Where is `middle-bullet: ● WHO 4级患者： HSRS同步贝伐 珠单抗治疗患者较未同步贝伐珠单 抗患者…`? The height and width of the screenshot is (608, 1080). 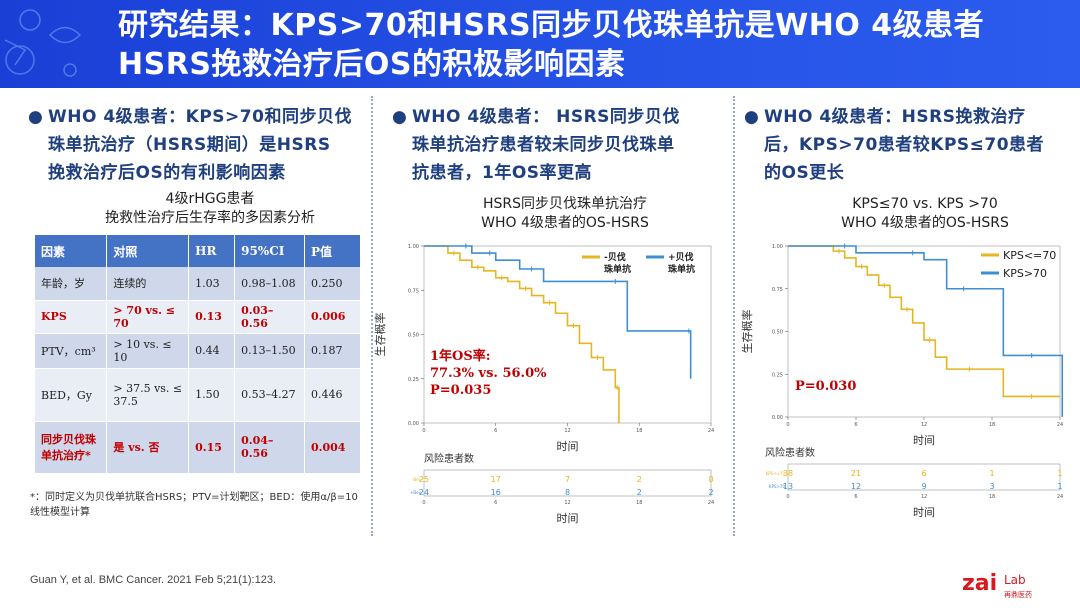 middle-bullet: ● WHO 4级患者： HSRS同步贝伐 珠单抗治疗患者较未同步贝伐珠单 抗患者… is located at coordinates (561, 145).